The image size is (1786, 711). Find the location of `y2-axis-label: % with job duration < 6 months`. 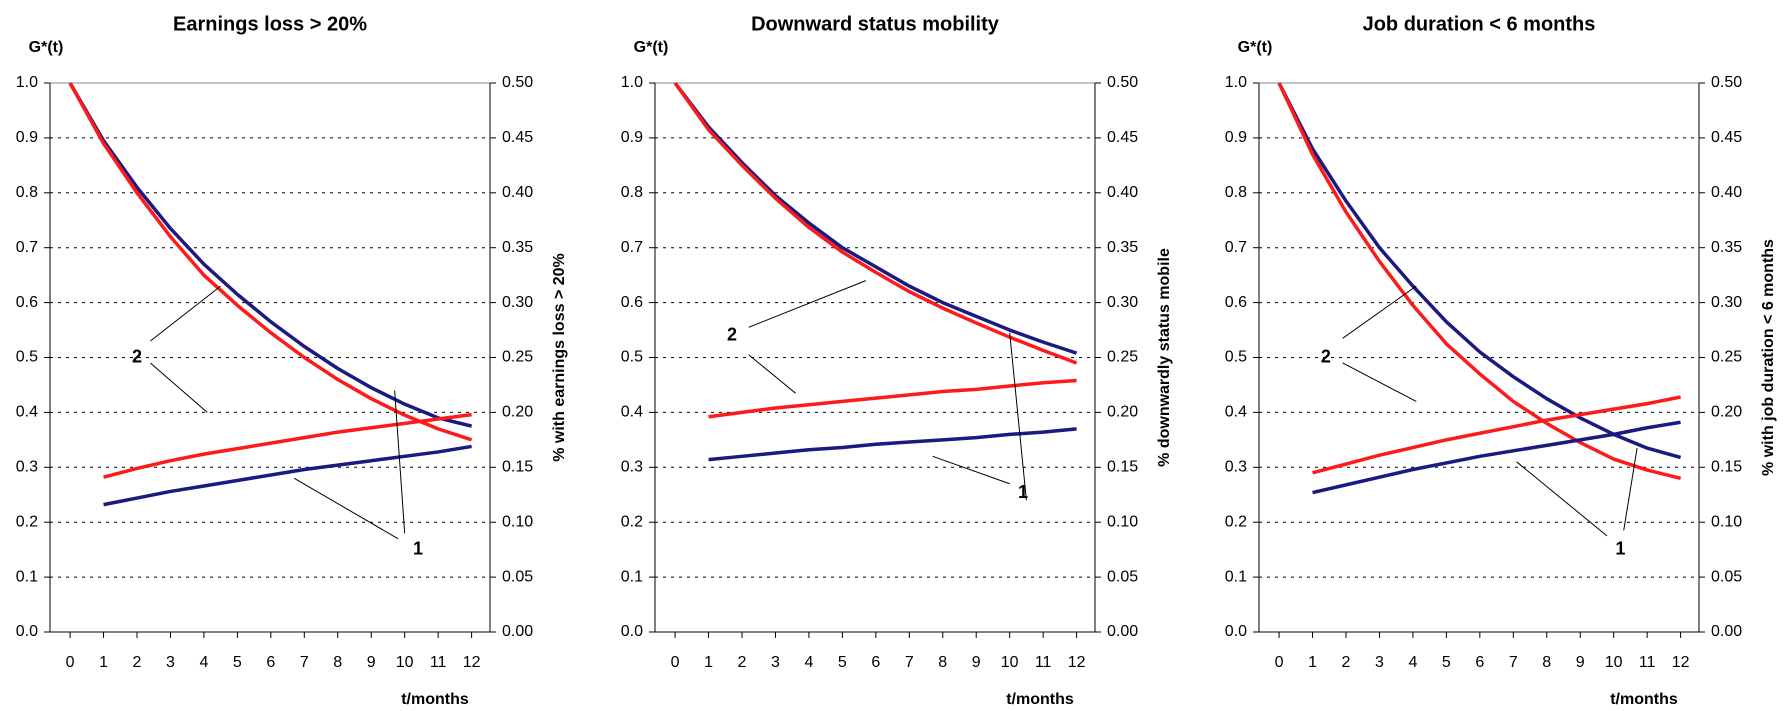

y2-axis-label: % with job duration < 6 months is located at coordinates (1768, 357).